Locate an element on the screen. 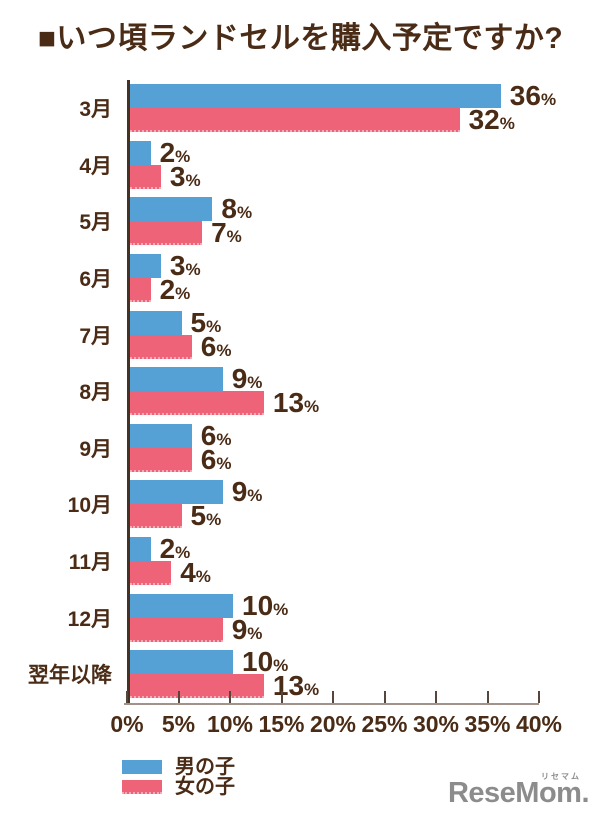 Image resolution: width=601 pixels, height=817 pixels. x-axis-tick-label: 30% is located at coordinates (436, 723).